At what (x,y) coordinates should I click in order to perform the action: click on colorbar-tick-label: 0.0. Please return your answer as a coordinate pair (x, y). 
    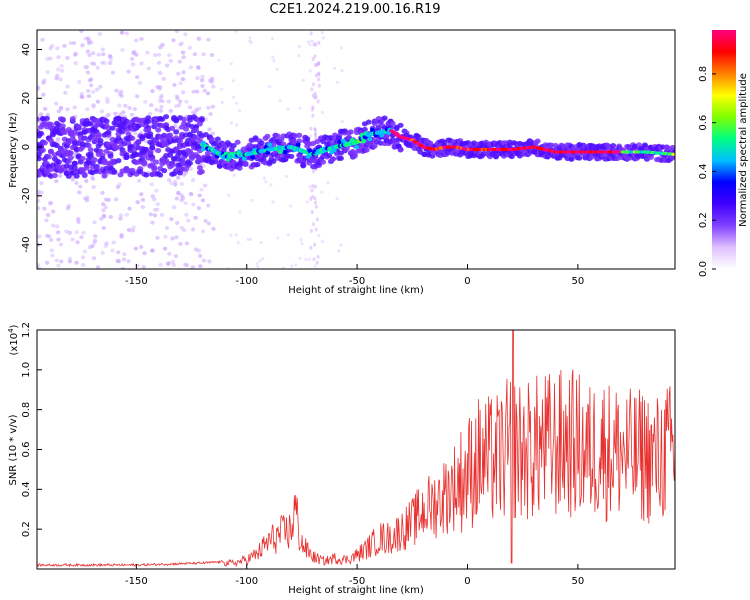
    Looking at the image, I should click on (703, 269).